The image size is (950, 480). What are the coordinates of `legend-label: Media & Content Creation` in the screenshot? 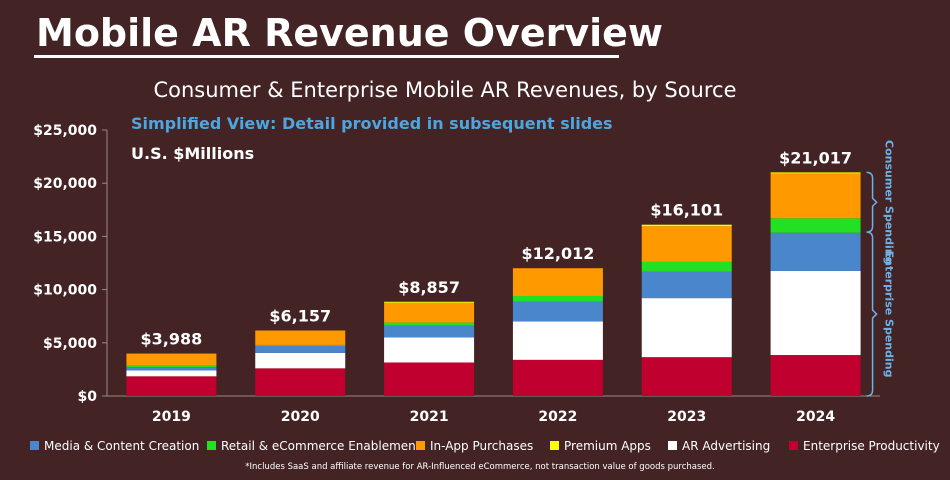 It's located at (121, 446).